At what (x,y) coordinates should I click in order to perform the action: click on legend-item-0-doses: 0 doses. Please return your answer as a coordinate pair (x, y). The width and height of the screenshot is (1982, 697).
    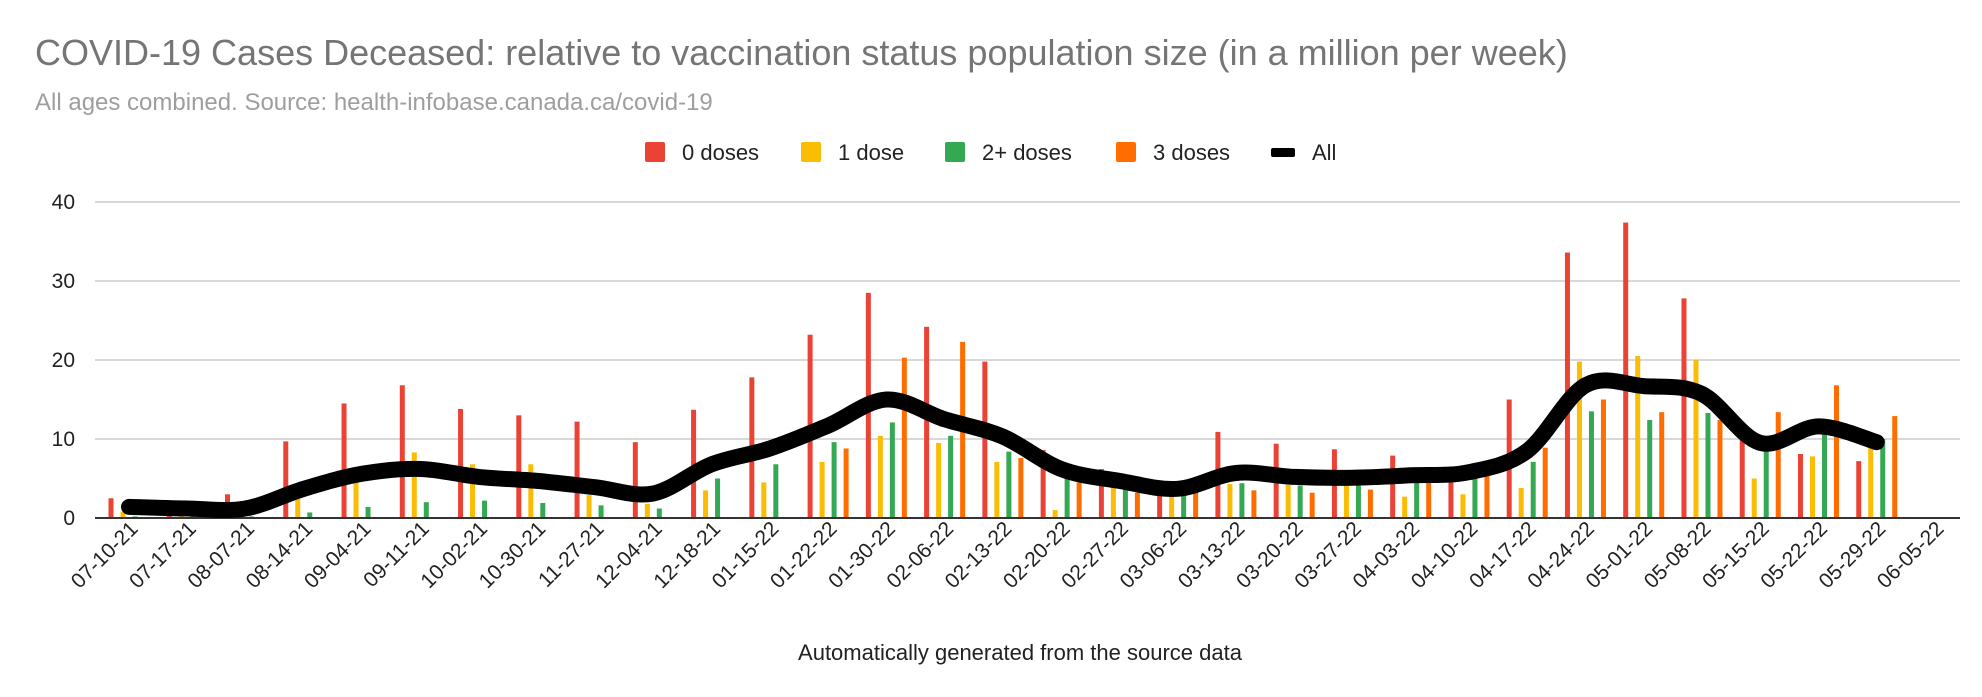
    Looking at the image, I should click on (702, 152).